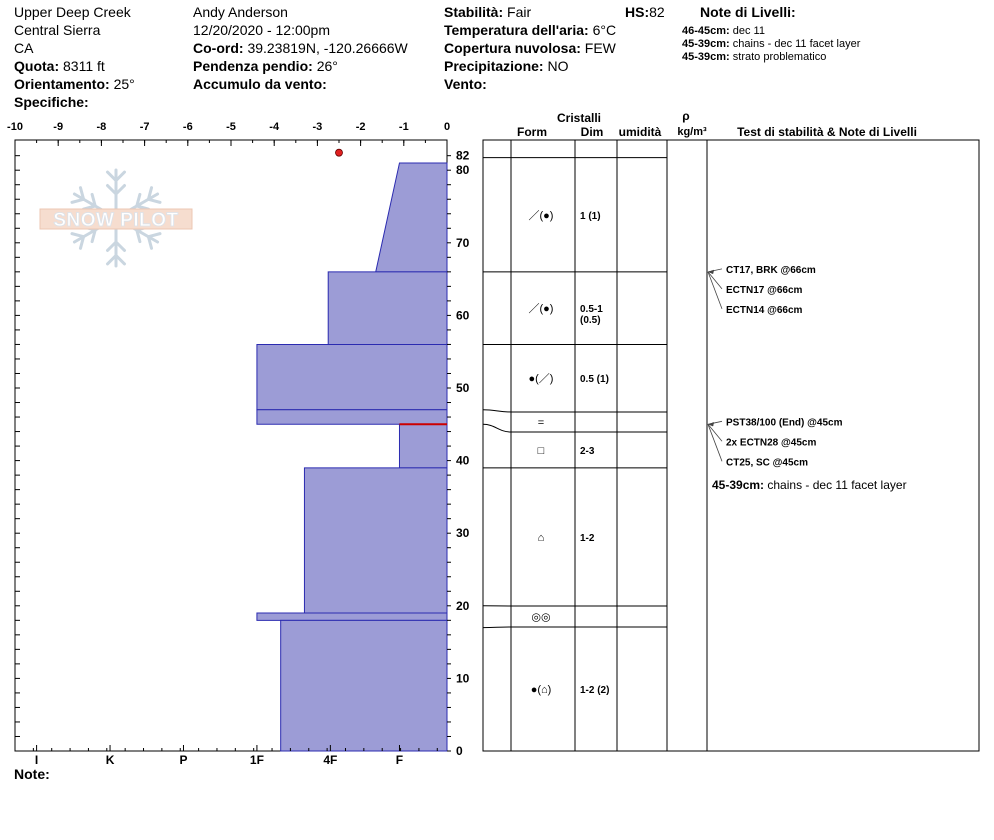 The width and height of the screenshot is (994, 840). What do you see at coordinates (72, 12) in the screenshot?
I see `location: Upper Deep Creek` at bounding box center [72, 12].